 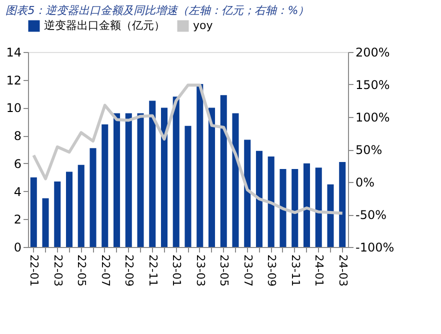 What do you see at coordinates (271, 270) in the screenshot?
I see `x-tick-label: 23-09` at bounding box center [271, 270].